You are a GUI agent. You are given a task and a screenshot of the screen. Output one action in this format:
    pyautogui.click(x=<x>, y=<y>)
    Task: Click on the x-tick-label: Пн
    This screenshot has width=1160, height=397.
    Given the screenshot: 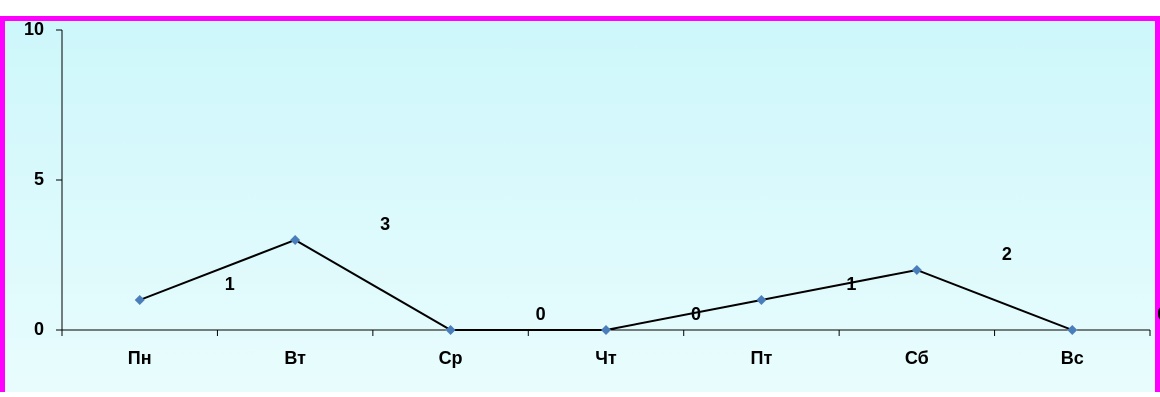 What is the action you would take?
    pyautogui.click(x=140, y=358)
    